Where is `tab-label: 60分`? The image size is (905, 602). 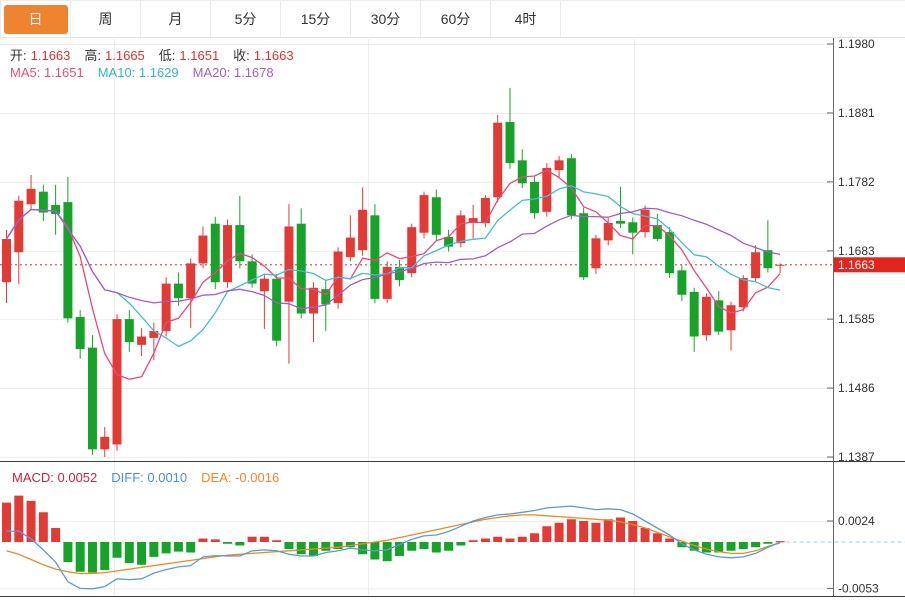
tab-label: 60分 is located at coordinates (455, 19).